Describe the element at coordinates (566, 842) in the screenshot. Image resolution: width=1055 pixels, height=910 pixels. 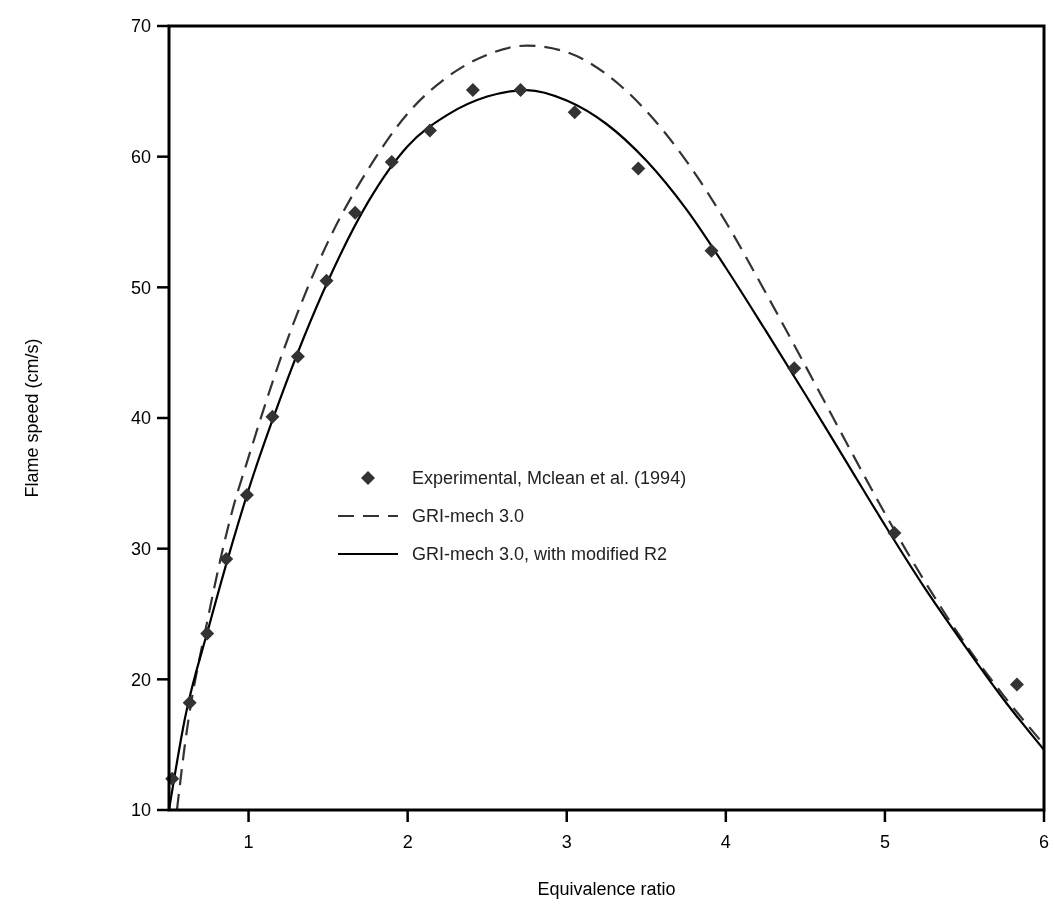
I see `x-tick-label: 3` at that location.